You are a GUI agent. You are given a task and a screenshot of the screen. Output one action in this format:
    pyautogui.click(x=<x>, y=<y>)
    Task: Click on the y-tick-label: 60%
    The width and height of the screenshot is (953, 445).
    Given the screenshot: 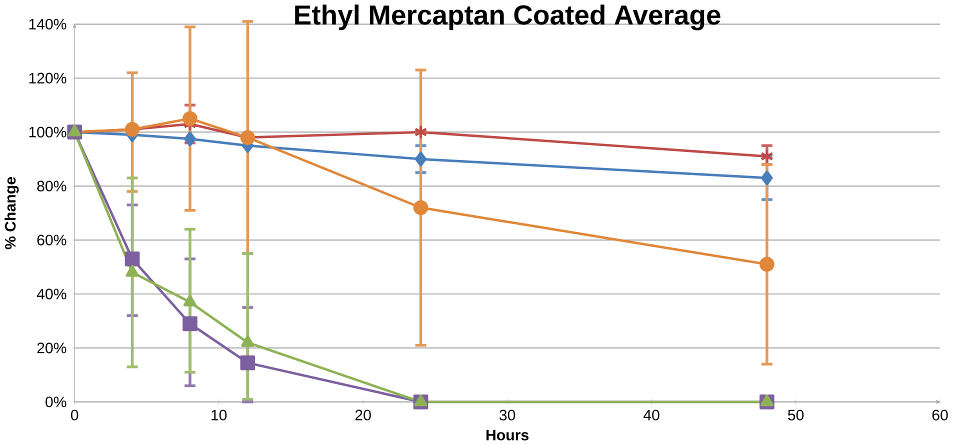 What is the action you would take?
    pyautogui.click(x=51, y=240)
    